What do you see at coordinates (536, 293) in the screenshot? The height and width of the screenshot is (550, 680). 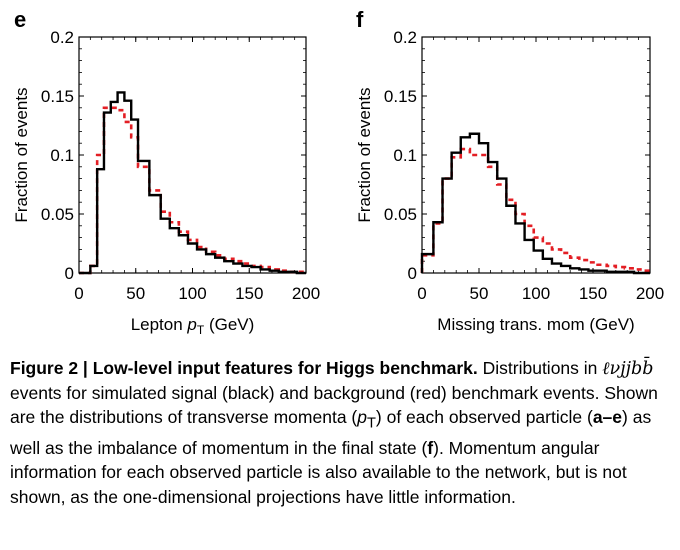 I see `panel-f-xtick-label: 100` at bounding box center [536, 293].